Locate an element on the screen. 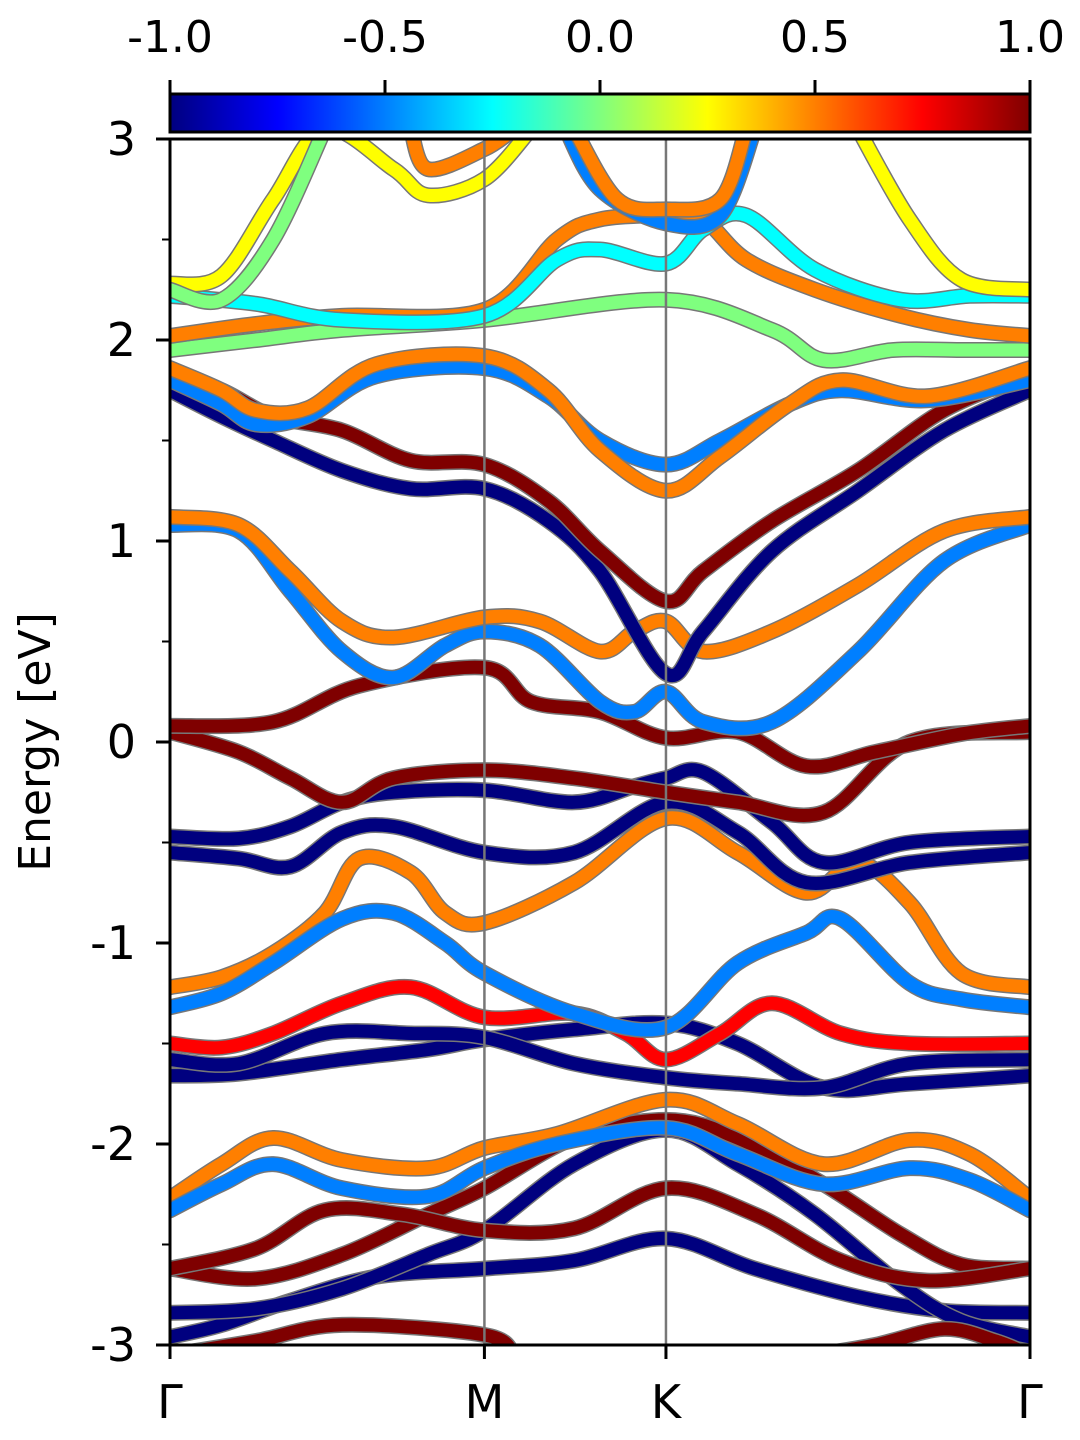 Image resolution: width=1080 pixels, height=1440 pixels. colorbar: -1.0 -0.5 0.0 0.5 1.0 is located at coordinates (596, 73).